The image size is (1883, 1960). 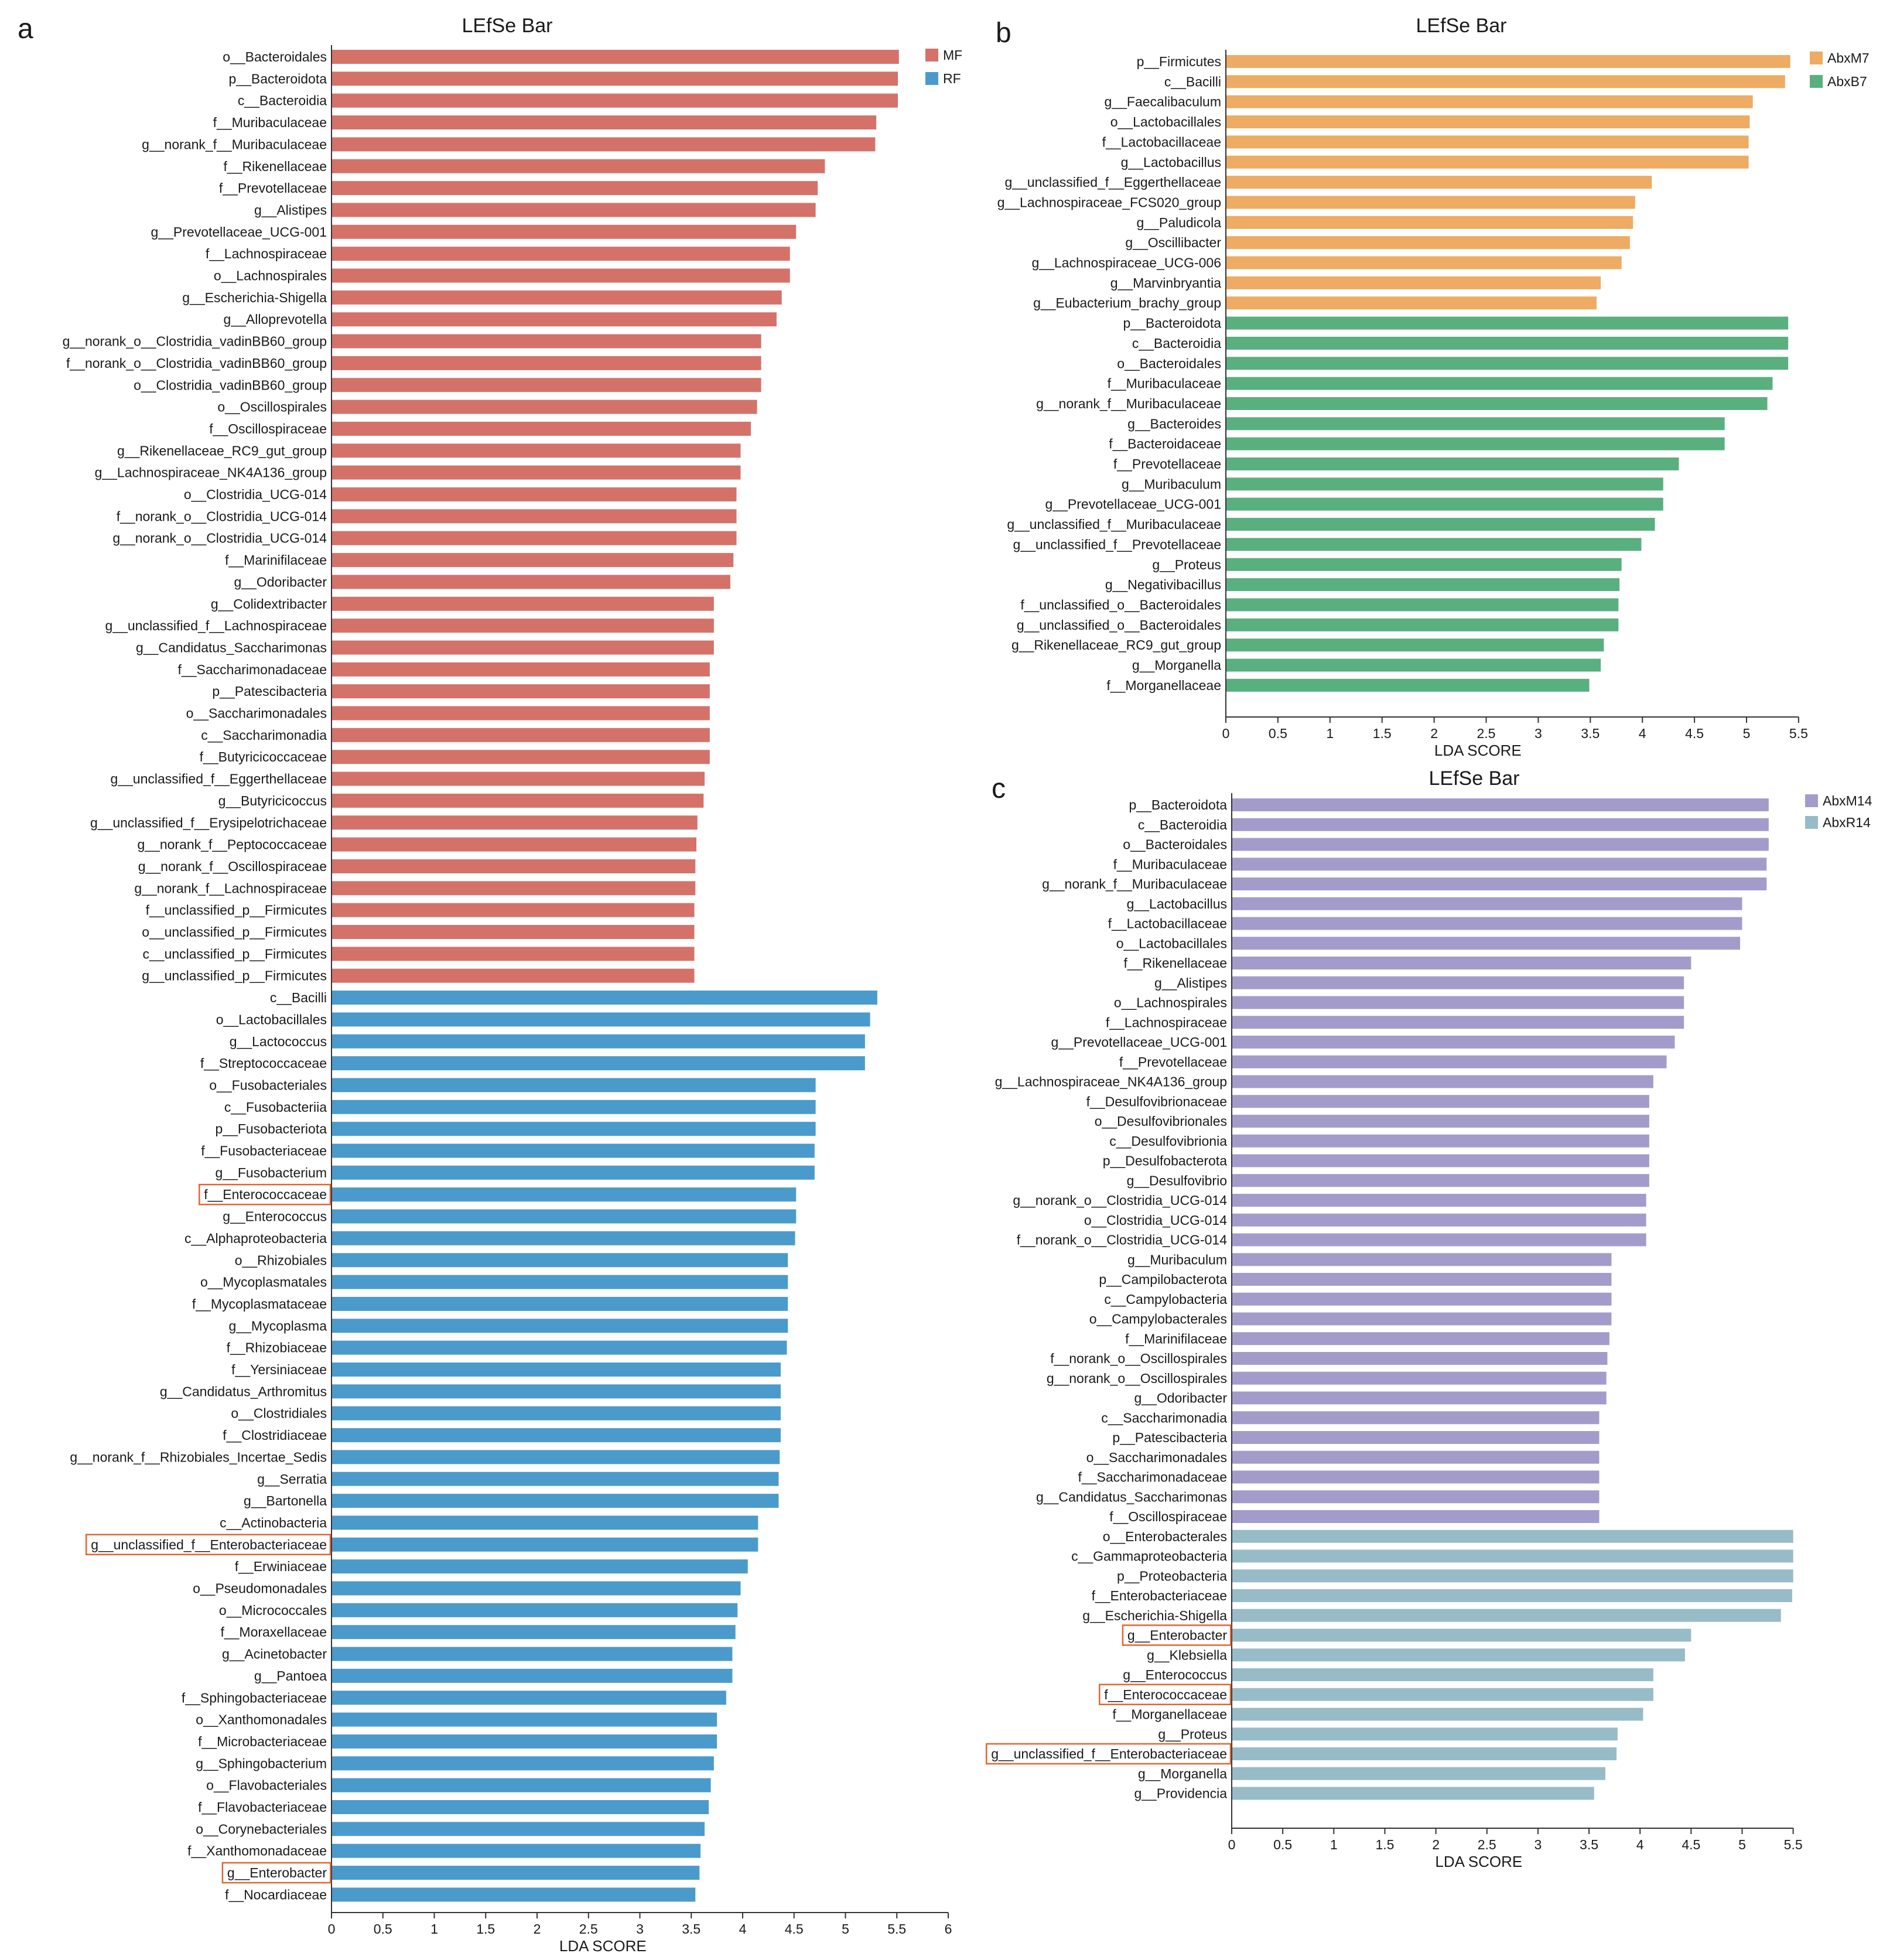 I want to click on x-tick-label: 1, so click(x=1330, y=733).